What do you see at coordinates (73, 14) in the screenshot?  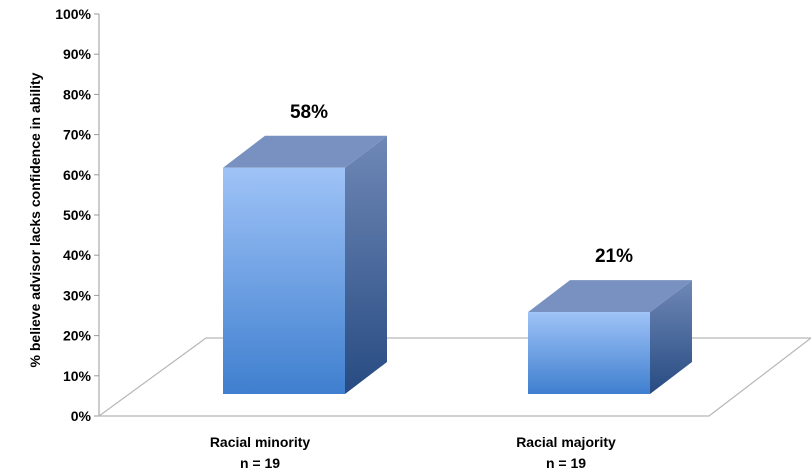 I see `y-tick-label: 100%` at bounding box center [73, 14].